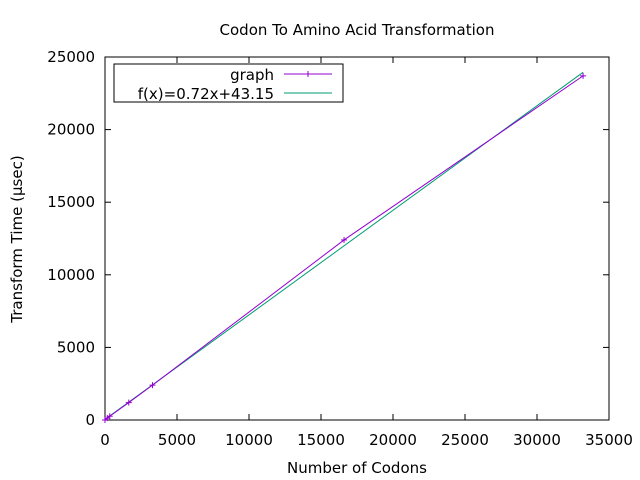  What do you see at coordinates (76, 347) in the screenshot?
I see `y-tick-label: 5000` at bounding box center [76, 347].